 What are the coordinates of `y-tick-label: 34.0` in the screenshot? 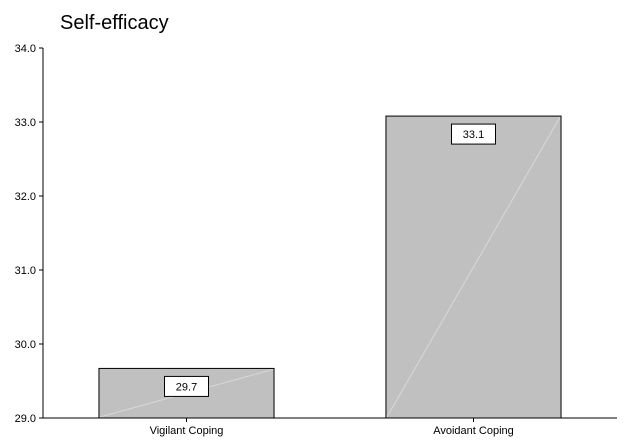 It's located at (25, 49).